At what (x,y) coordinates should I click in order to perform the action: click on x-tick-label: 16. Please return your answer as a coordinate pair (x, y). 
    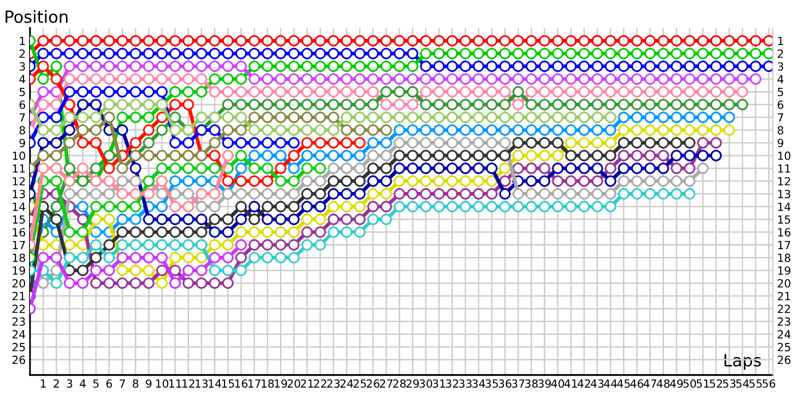
    Looking at the image, I should click on (241, 383).